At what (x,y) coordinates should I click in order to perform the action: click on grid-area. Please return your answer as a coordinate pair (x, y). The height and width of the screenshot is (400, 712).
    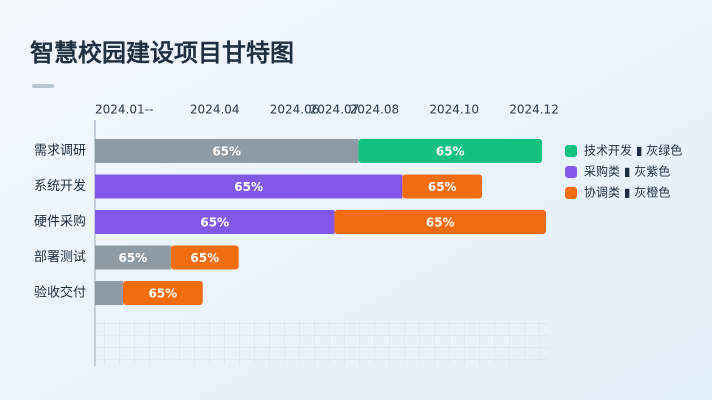
    Looking at the image, I should click on (321, 342).